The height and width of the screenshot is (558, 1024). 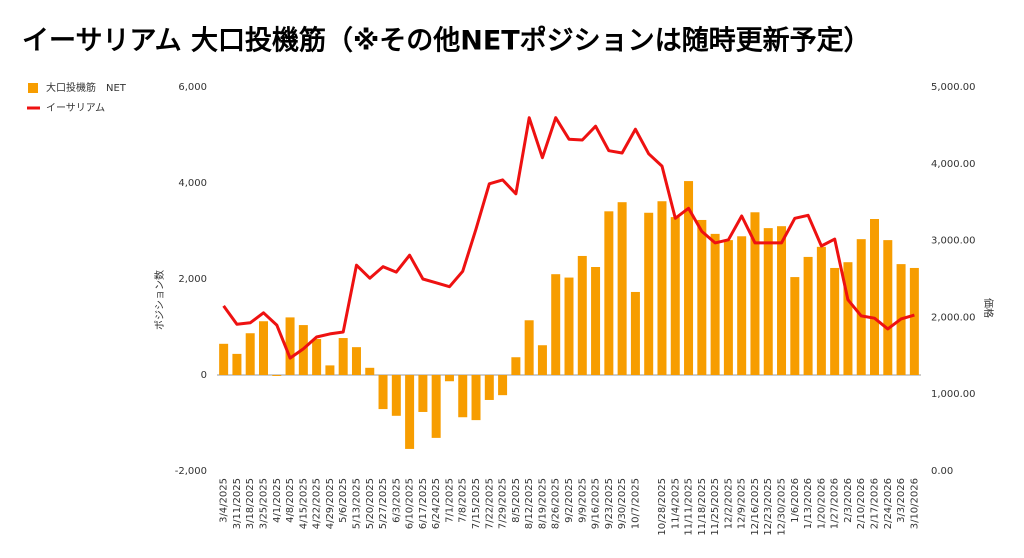 I want to click on x-tick-label: 1/27/2026, so click(x=835, y=503).